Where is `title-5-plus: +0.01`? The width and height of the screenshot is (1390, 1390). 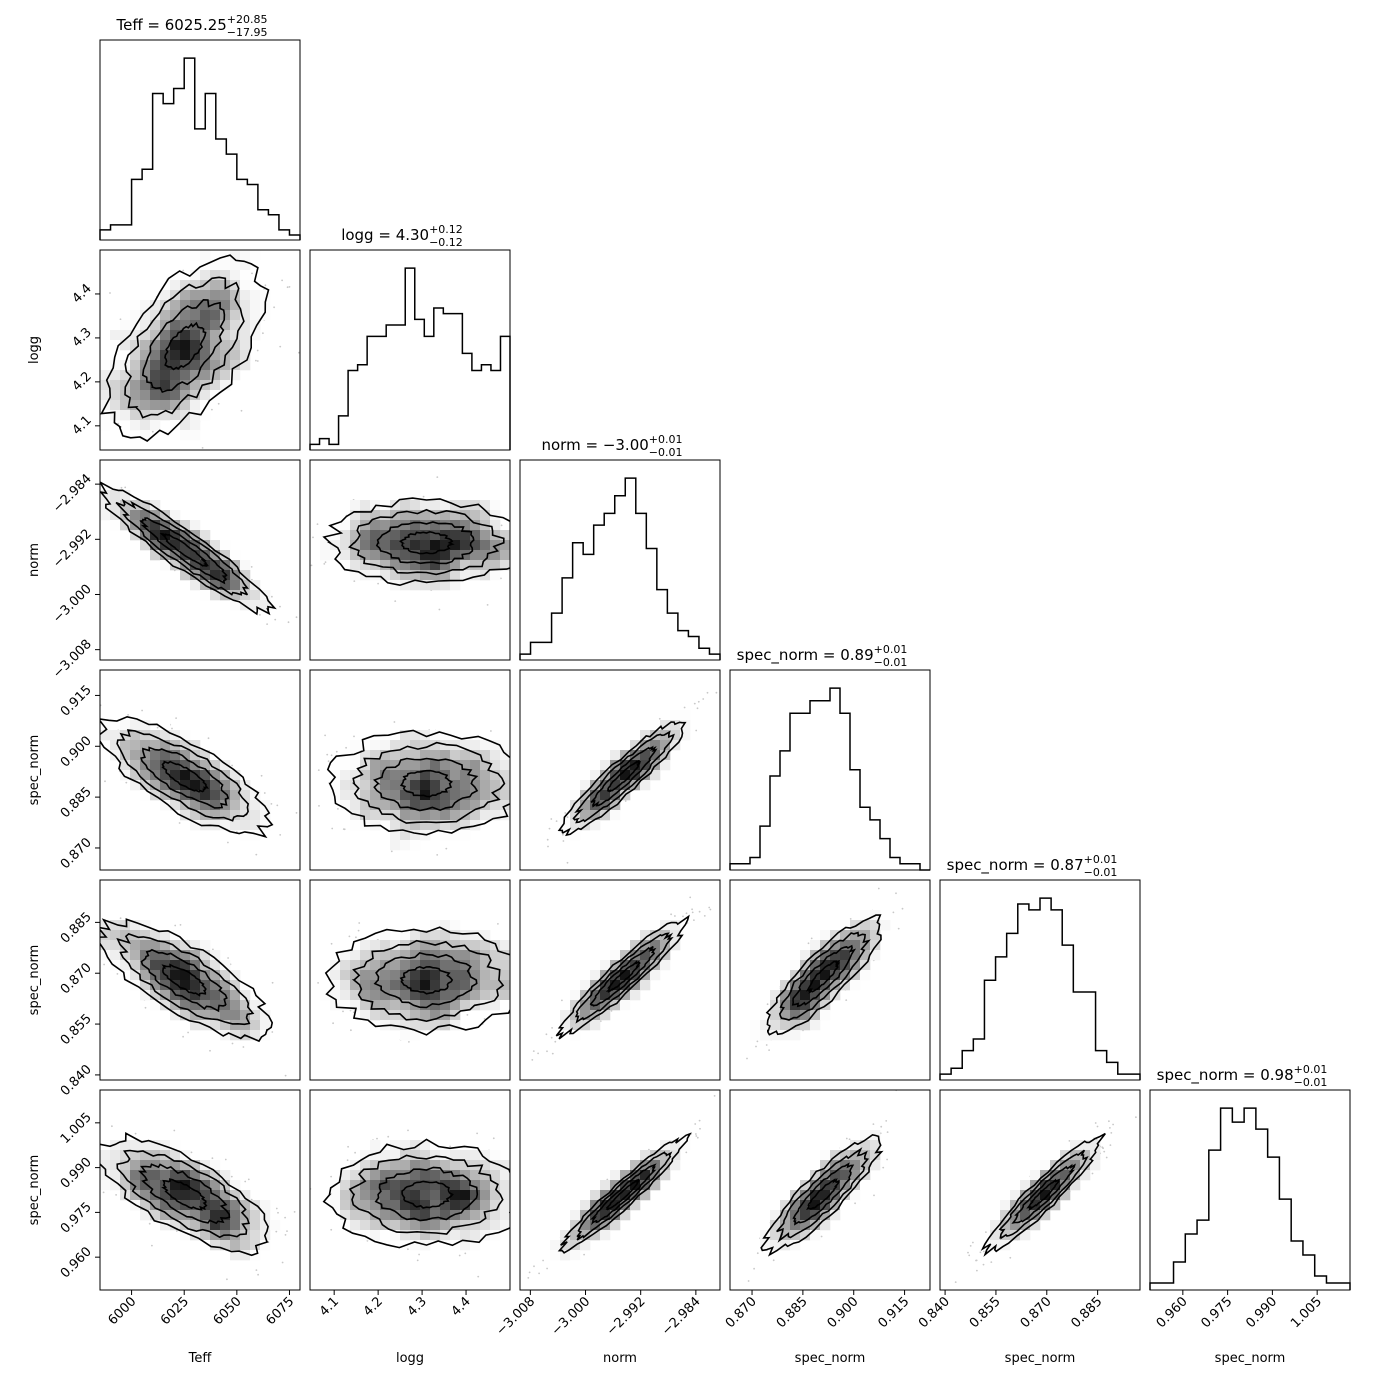
title-5-plus: +0.01 is located at coordinates (1311, 1069).